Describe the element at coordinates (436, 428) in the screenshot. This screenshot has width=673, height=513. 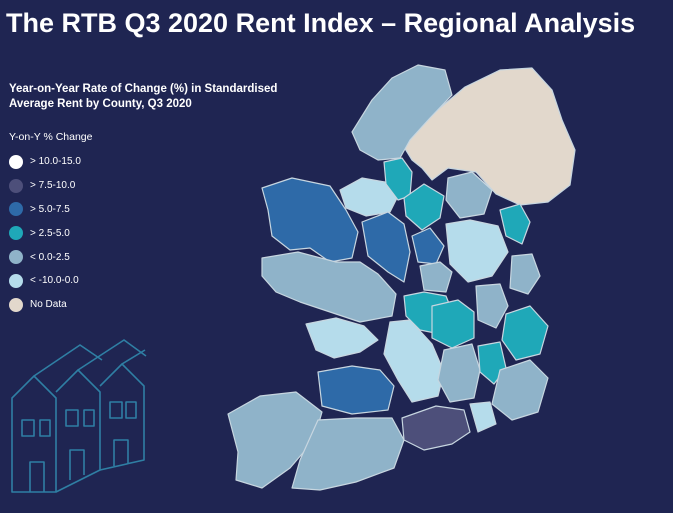
I see `region-waterford` at that location.